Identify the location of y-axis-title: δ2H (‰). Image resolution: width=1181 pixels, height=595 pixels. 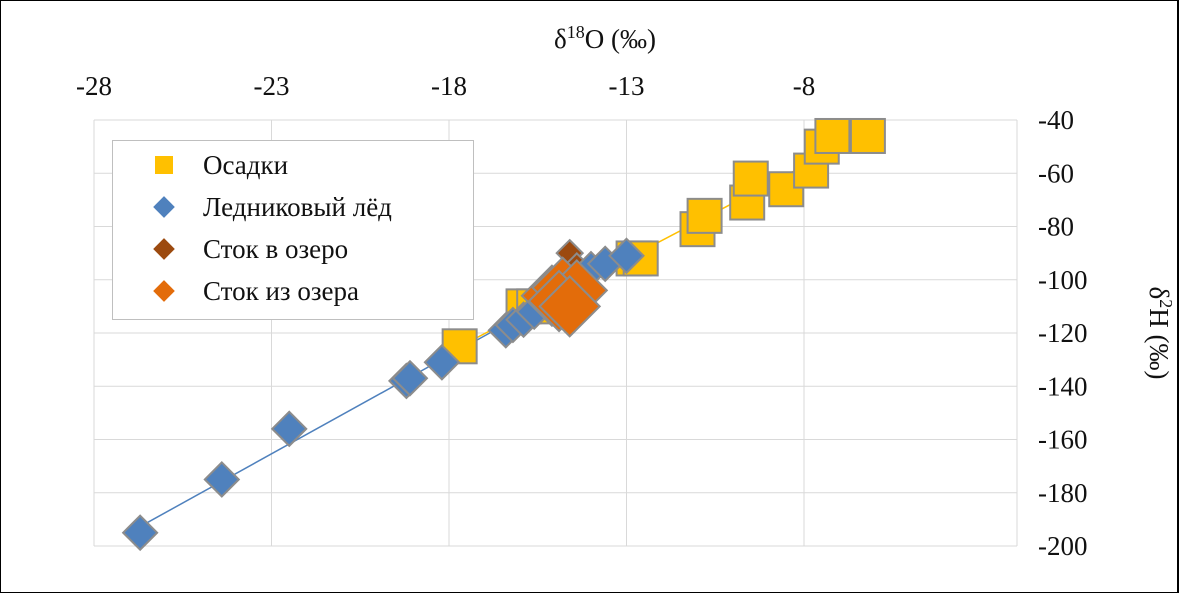
(1160, 333).